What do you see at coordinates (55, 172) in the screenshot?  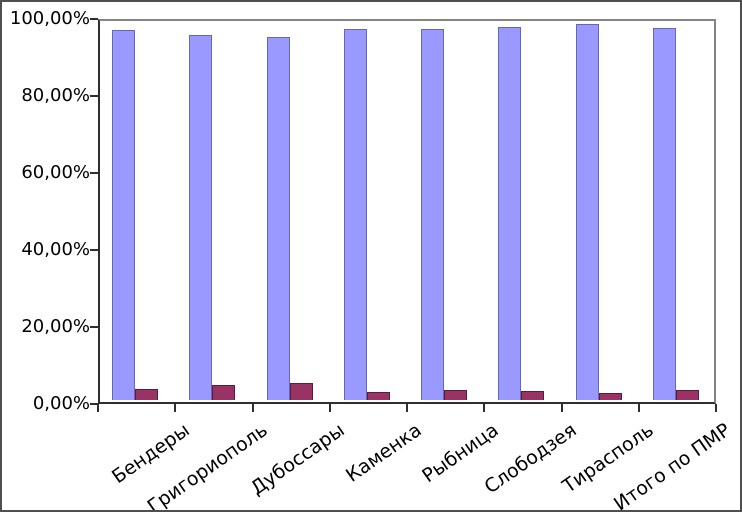 I see `y-axis-tick-label: 60,00%` at bounding box center [55, 172].